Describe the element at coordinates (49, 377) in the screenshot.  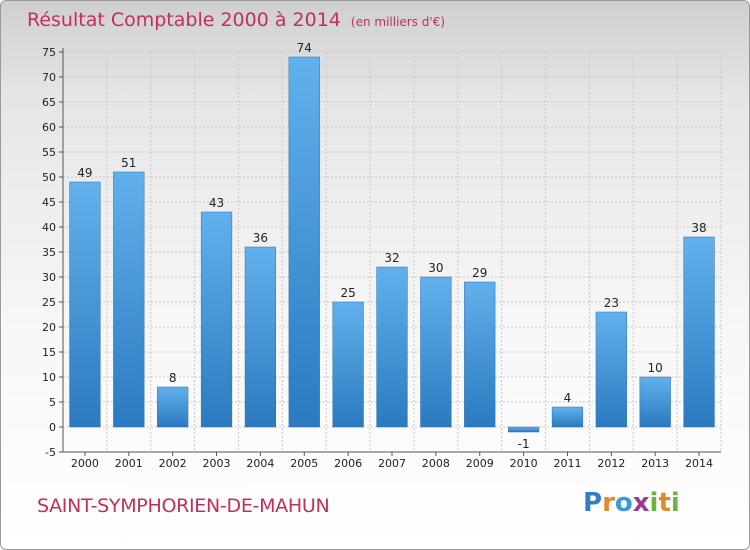
I see `y-tick-label: 10` at that location.